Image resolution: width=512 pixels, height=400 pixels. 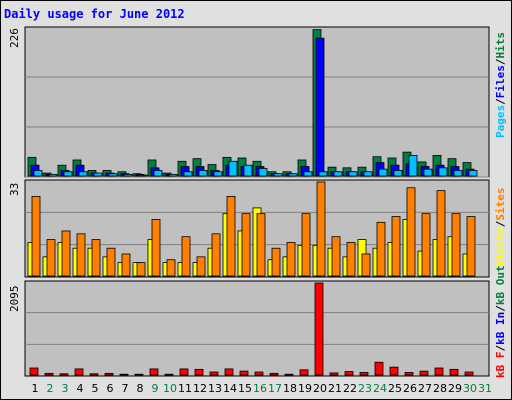 I want to click on day-label-27: 27, so click(x=425, y=388).